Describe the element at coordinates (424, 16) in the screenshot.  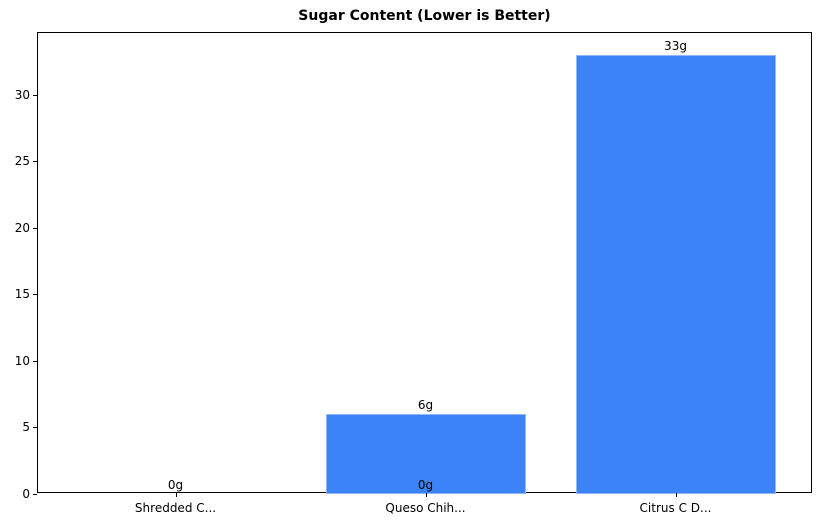
I see `chart-title: Sugar Content (Lower is Better)` at that location.